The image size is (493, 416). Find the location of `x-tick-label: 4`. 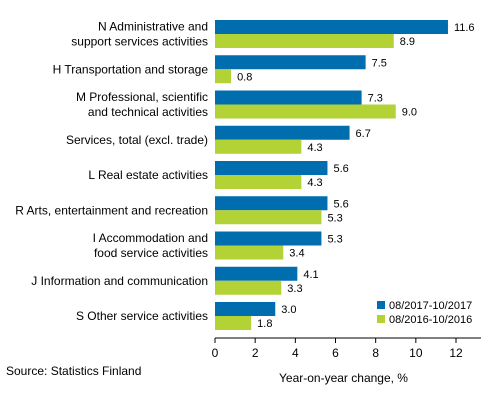

x-tick-label: 4 is located at coordinates (295, 353).